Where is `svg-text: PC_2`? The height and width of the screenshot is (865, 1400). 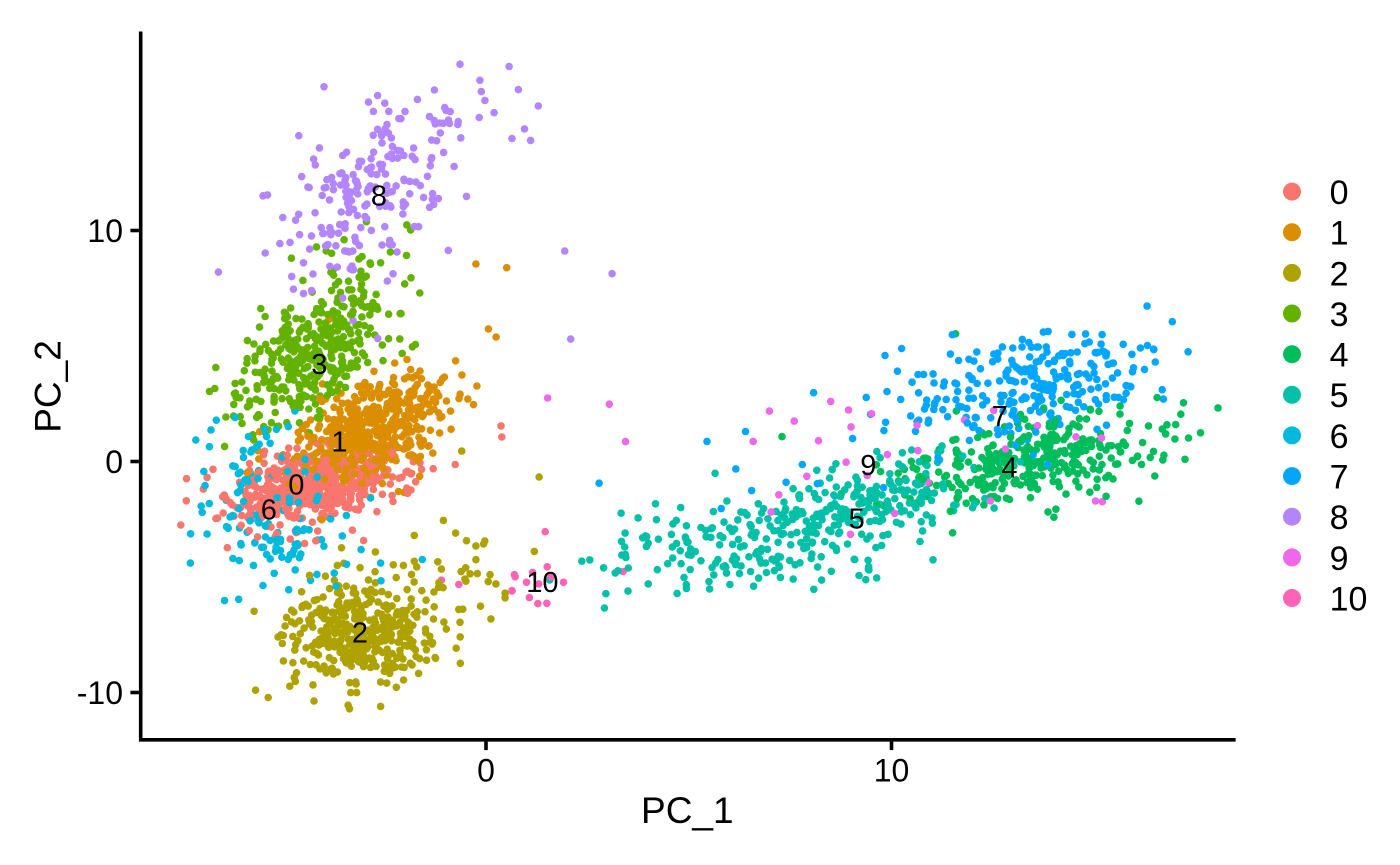
svg-text: PC_2 is located at coordinates (48, 386).